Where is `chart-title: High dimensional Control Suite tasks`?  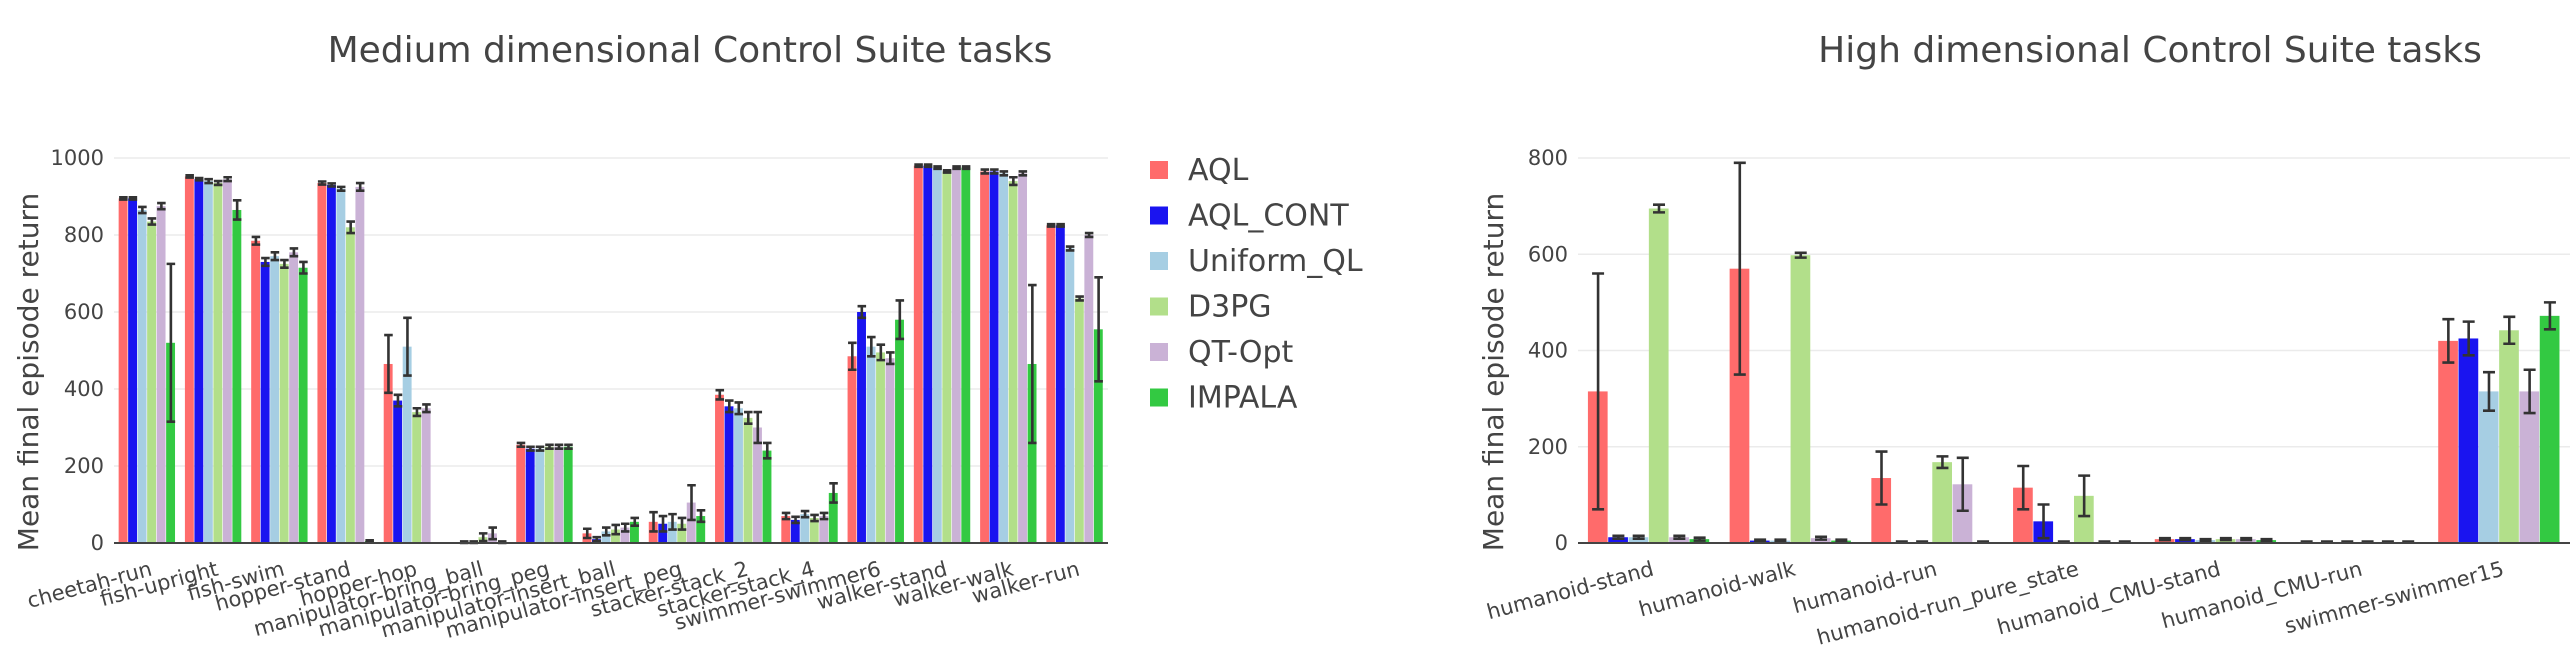 chart-title: High dimensional Control Suite tasks is located at coordinates (2150, 50).